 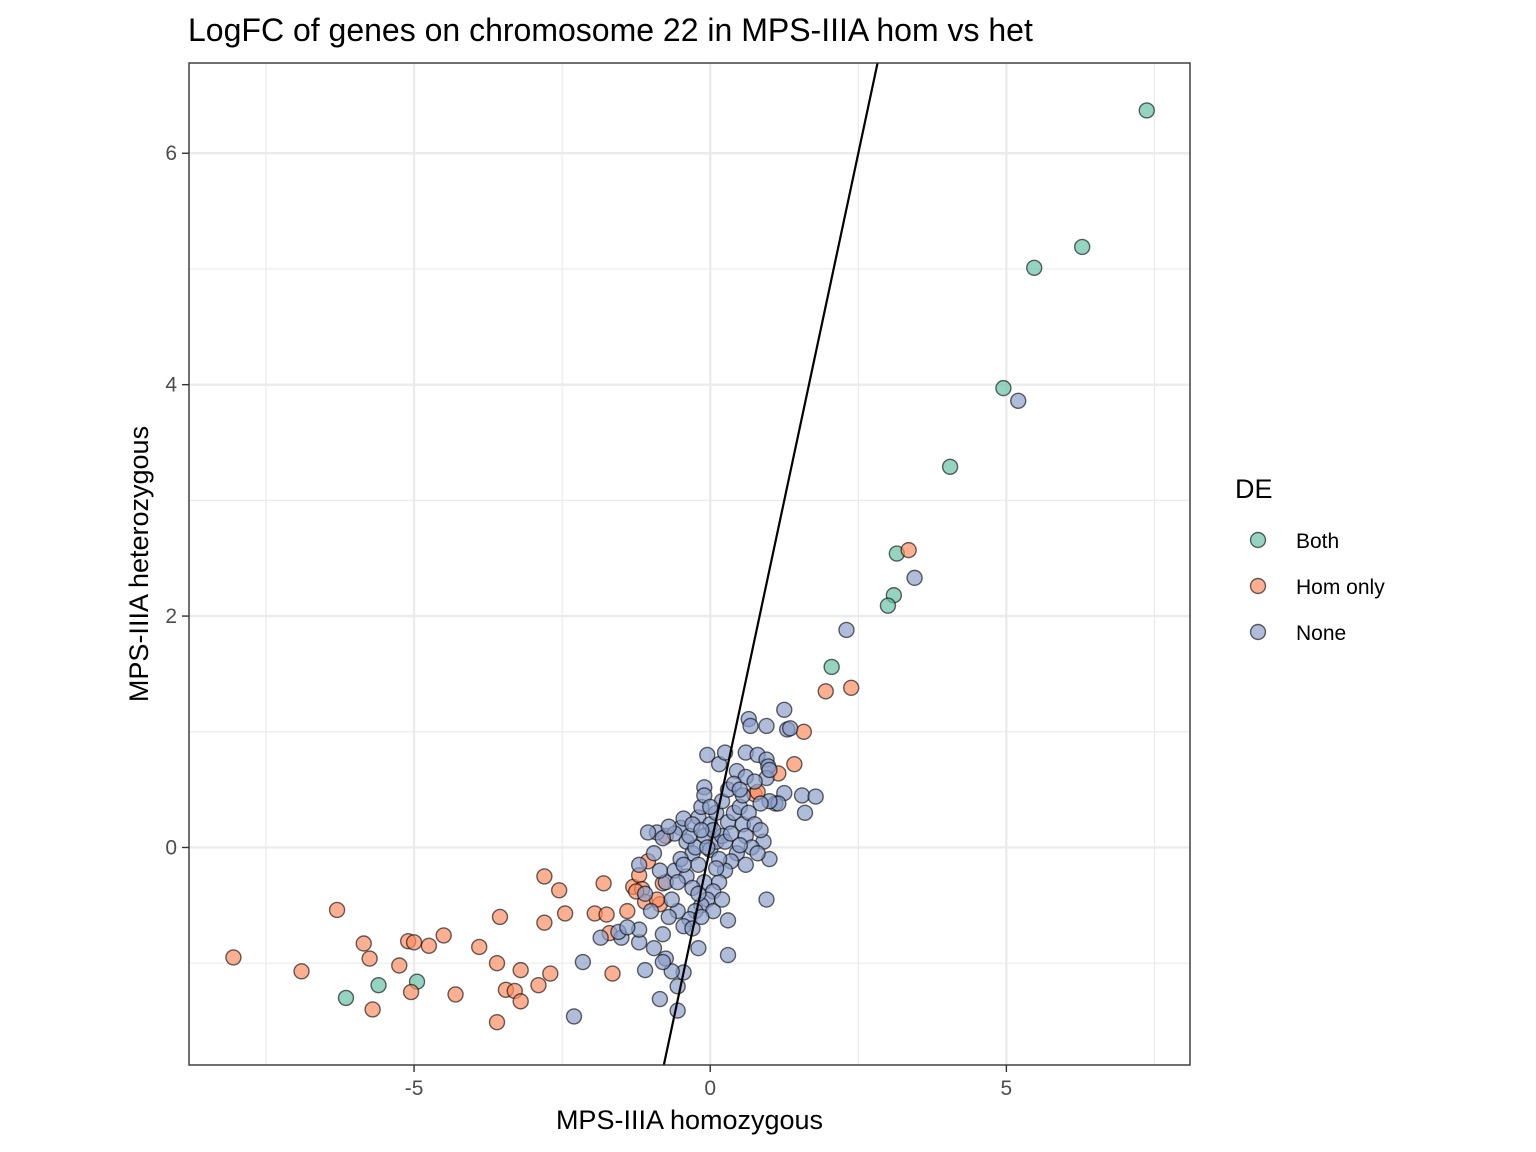 I want to click on legend-label: None, so click(x=1321, y=633).